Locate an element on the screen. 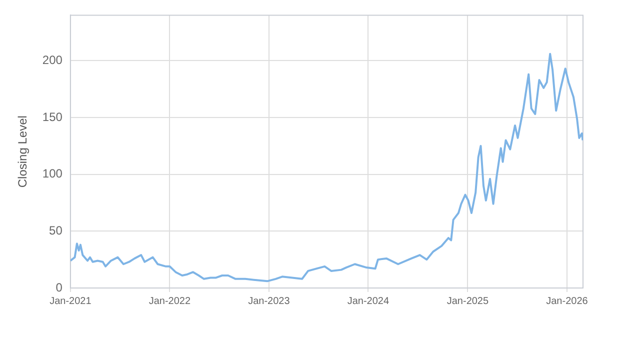 The width and height of the screenshot is (623, 350). y-tick-label: 200 is located at coordinates (52, 59).